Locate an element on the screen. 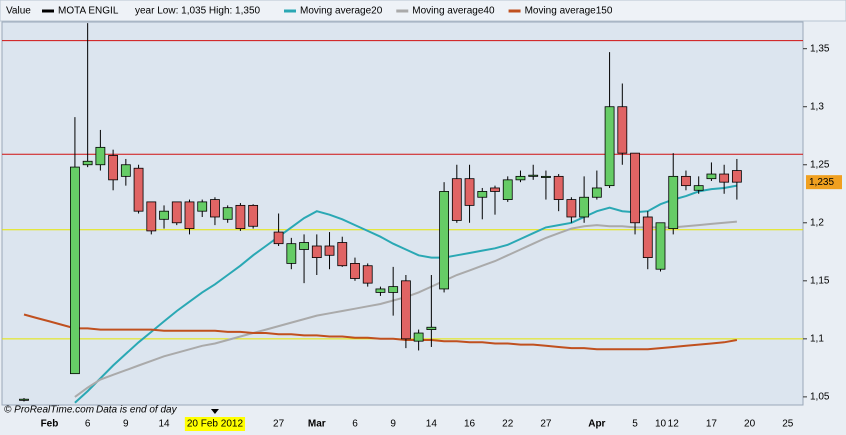 This screenshot has height=435, width=846. x-tick-label: 25 is located at coordinates (788, 424).